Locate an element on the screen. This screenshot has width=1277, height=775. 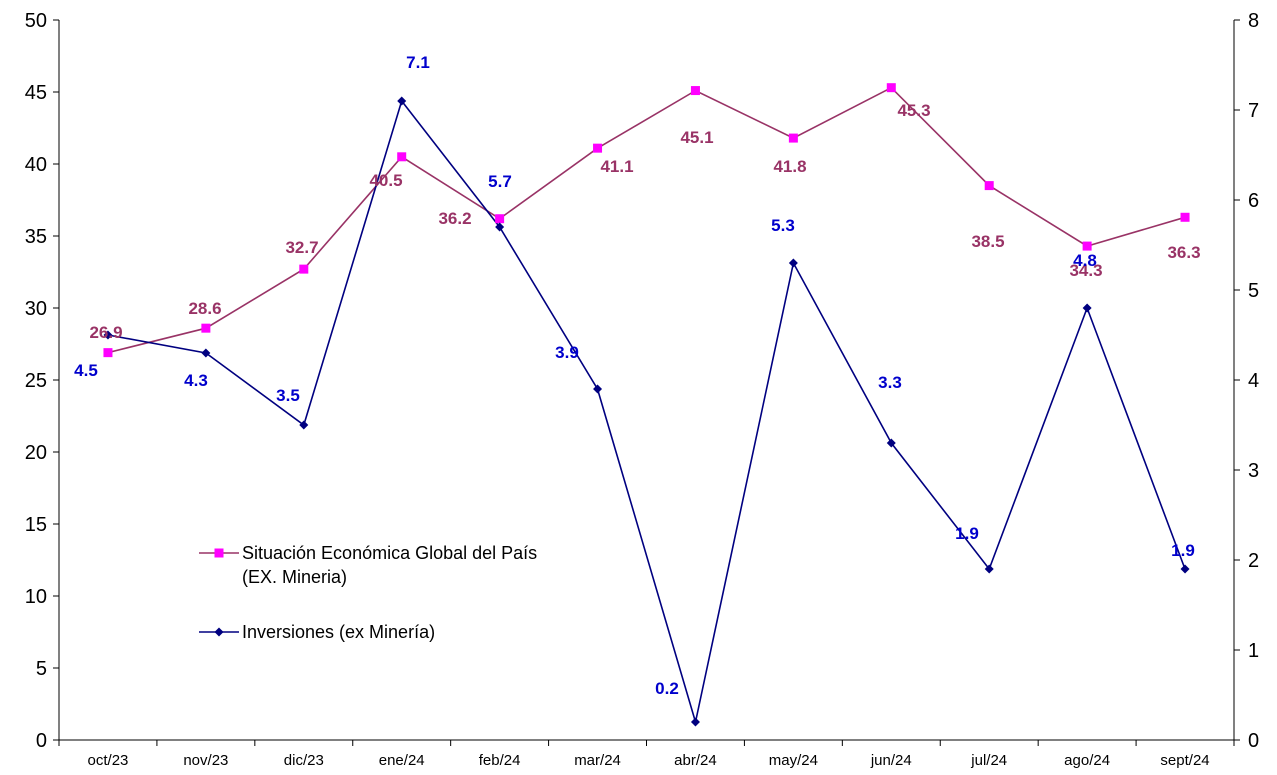
data-label-inversiones: 3.9 is located at coordinates (567, 352).